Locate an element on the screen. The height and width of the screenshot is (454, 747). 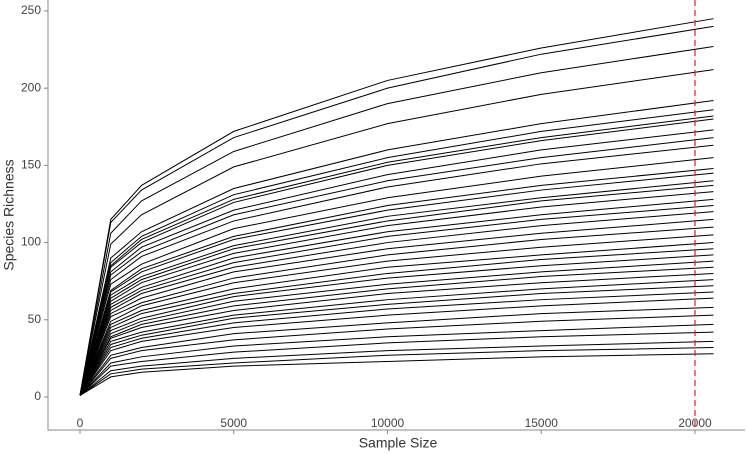
y-tick-label: 0 is located at coordinates (37, 396).